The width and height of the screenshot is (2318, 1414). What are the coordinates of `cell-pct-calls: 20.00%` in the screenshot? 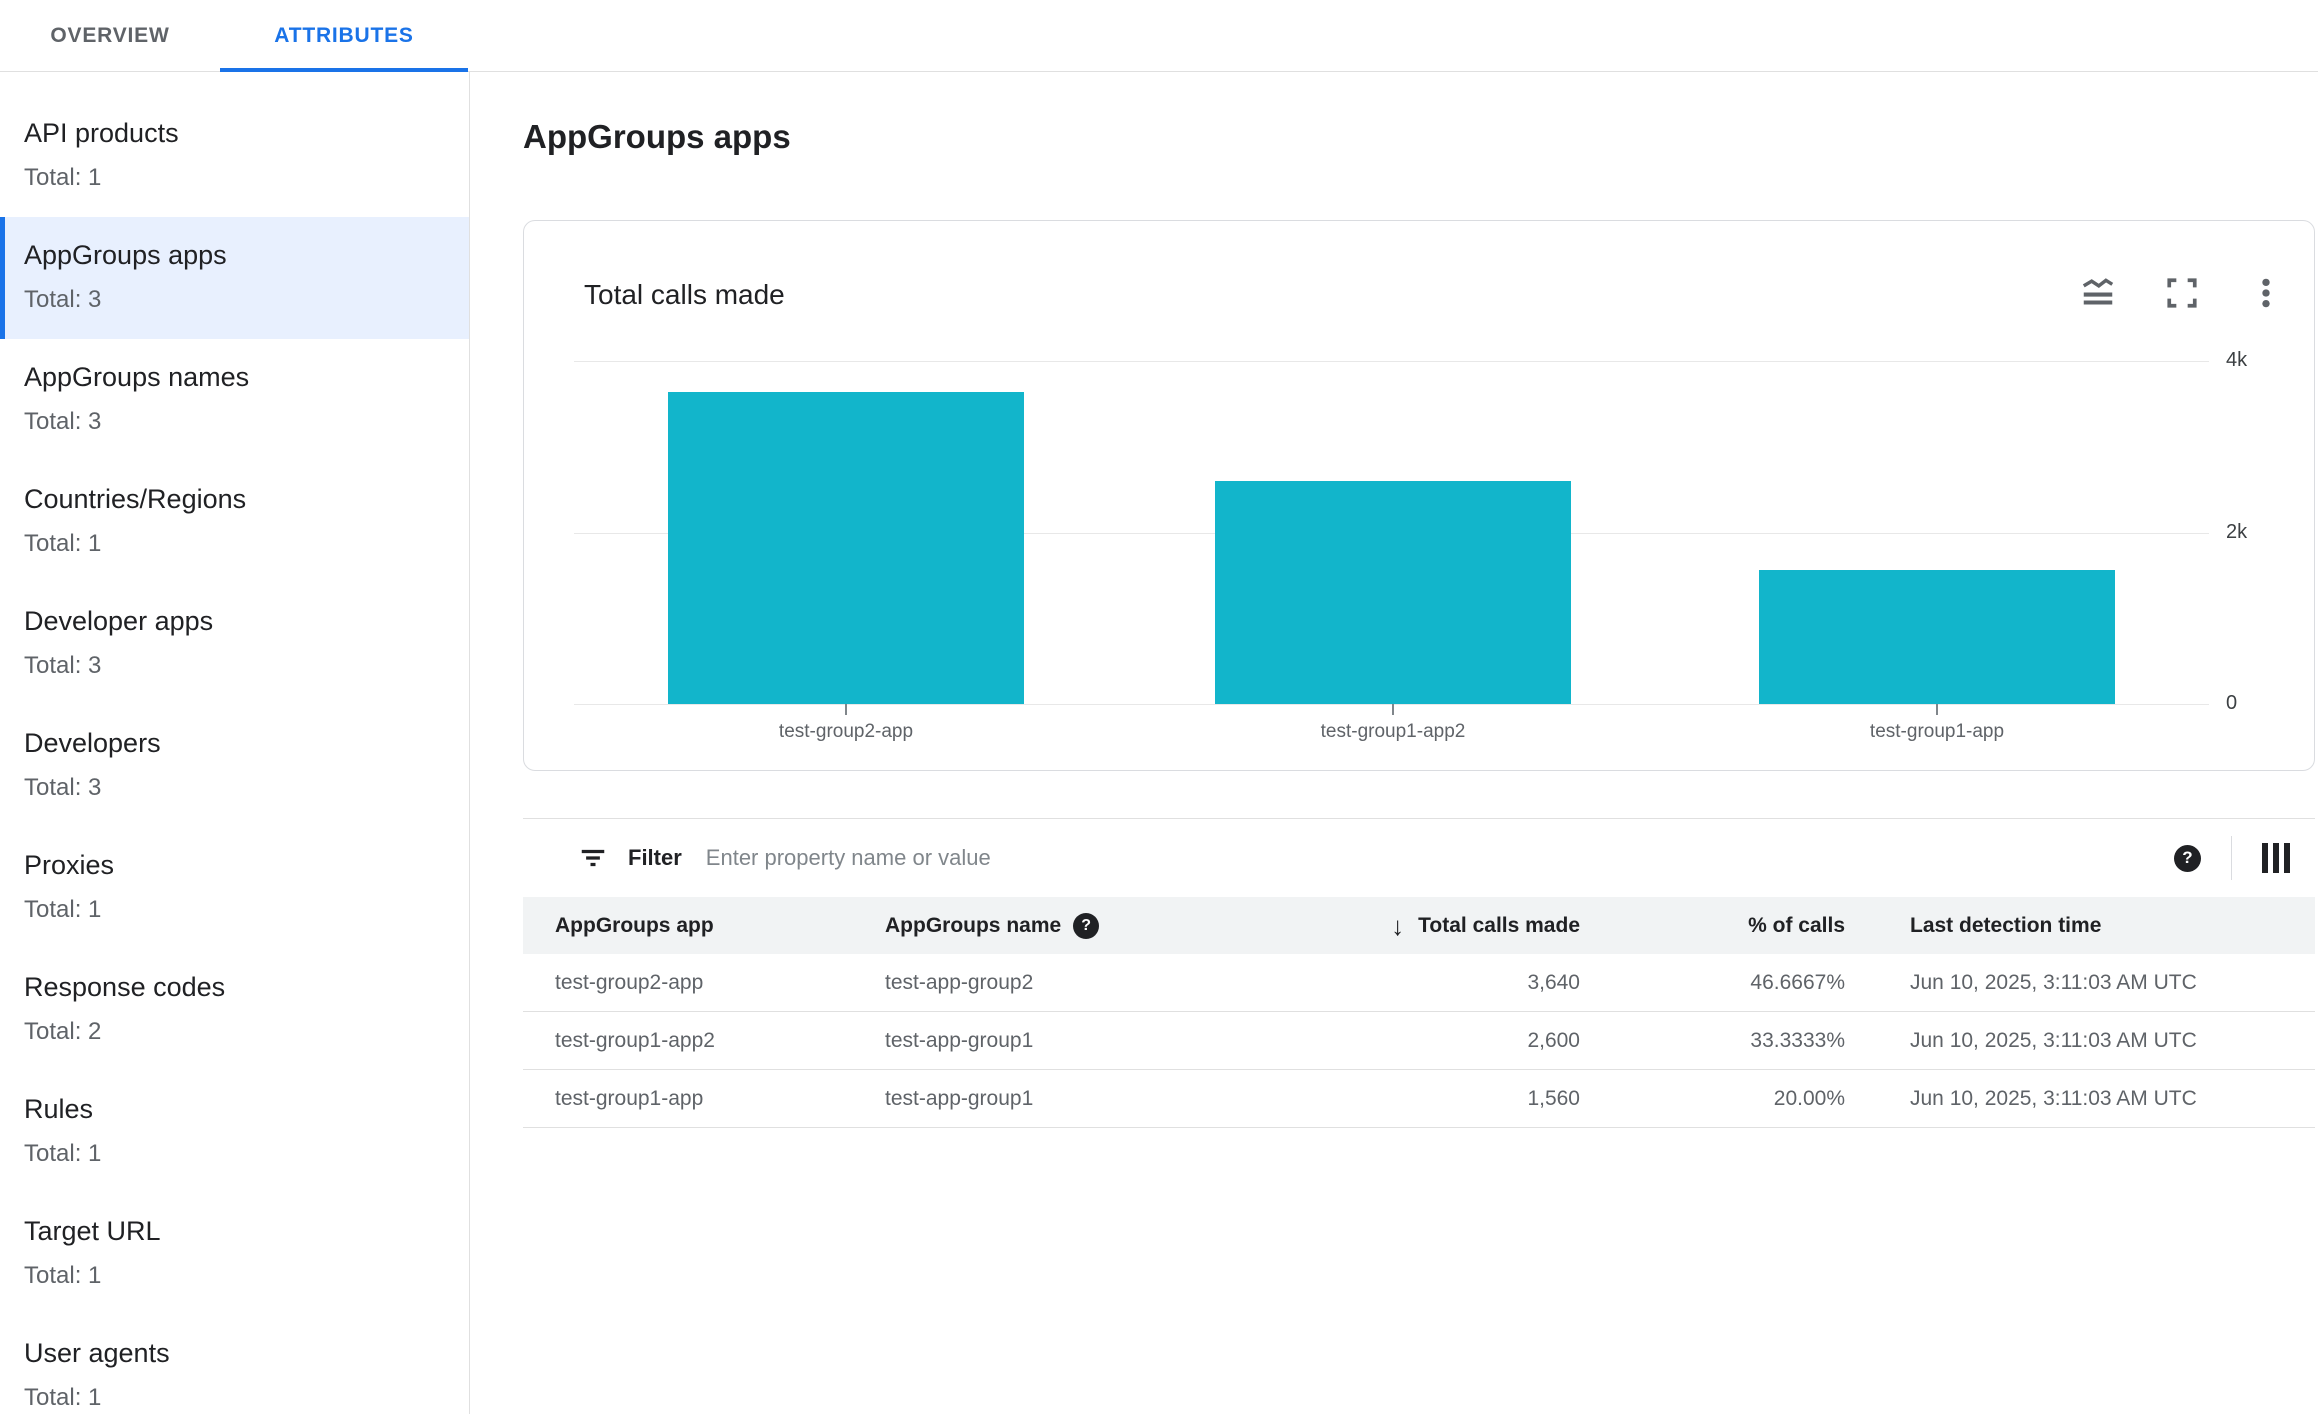 It's located at (1809, 1098).